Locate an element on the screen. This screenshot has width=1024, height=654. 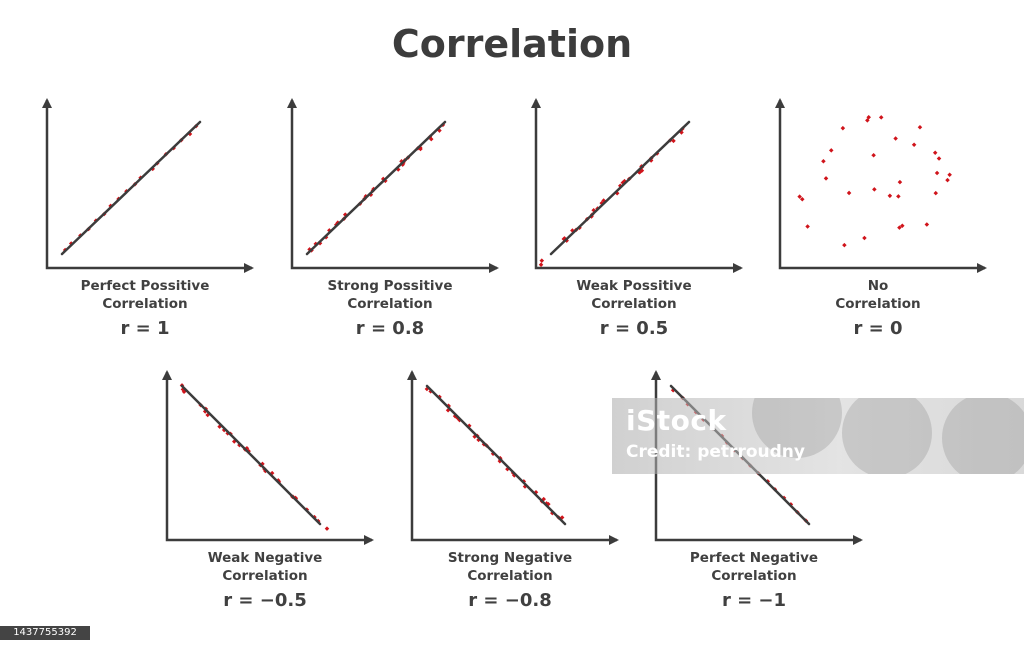
chart-caption: Strong Negative Correlation r = −0.8 is located at coordinates (510, 580).